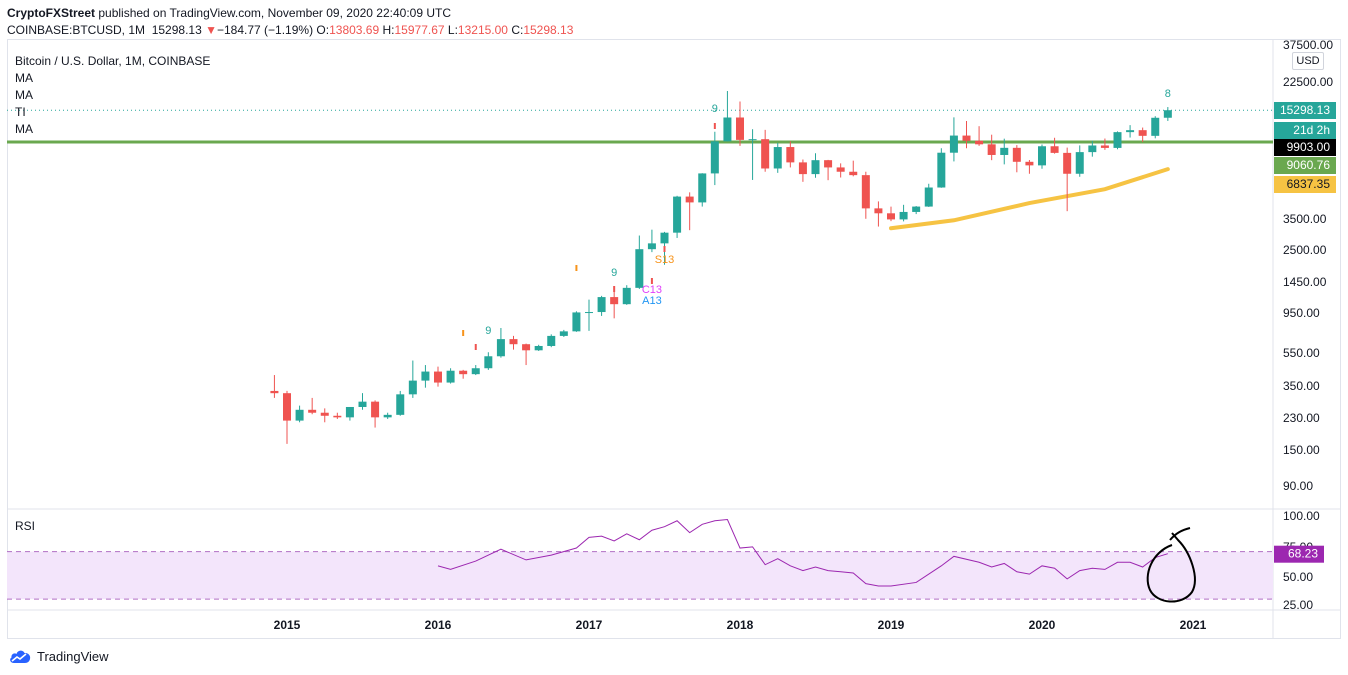  I want to click on price-badge-label: 15298.13, so click(1305, 110).